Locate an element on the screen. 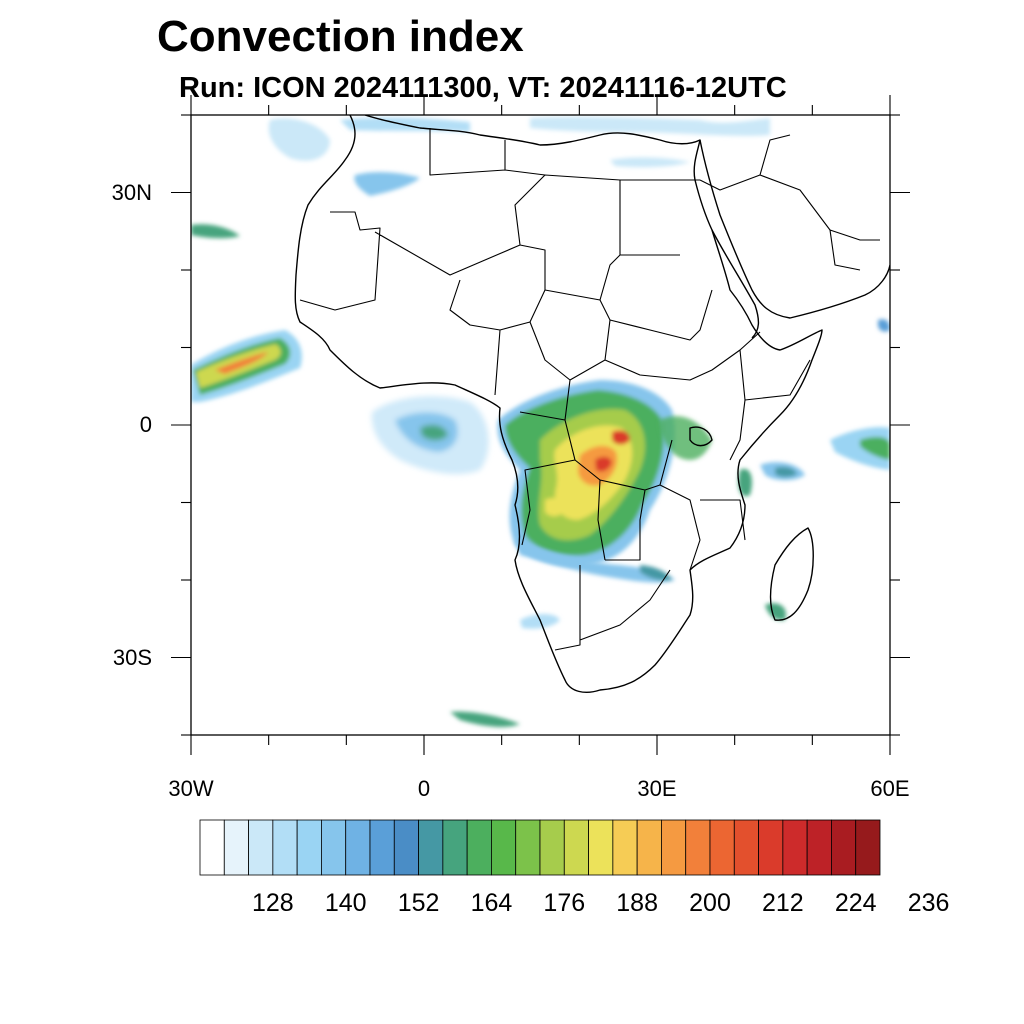 This screenshot has width=1024, height=1024. convection-region-central-africa is located at coordinates (586, 473).